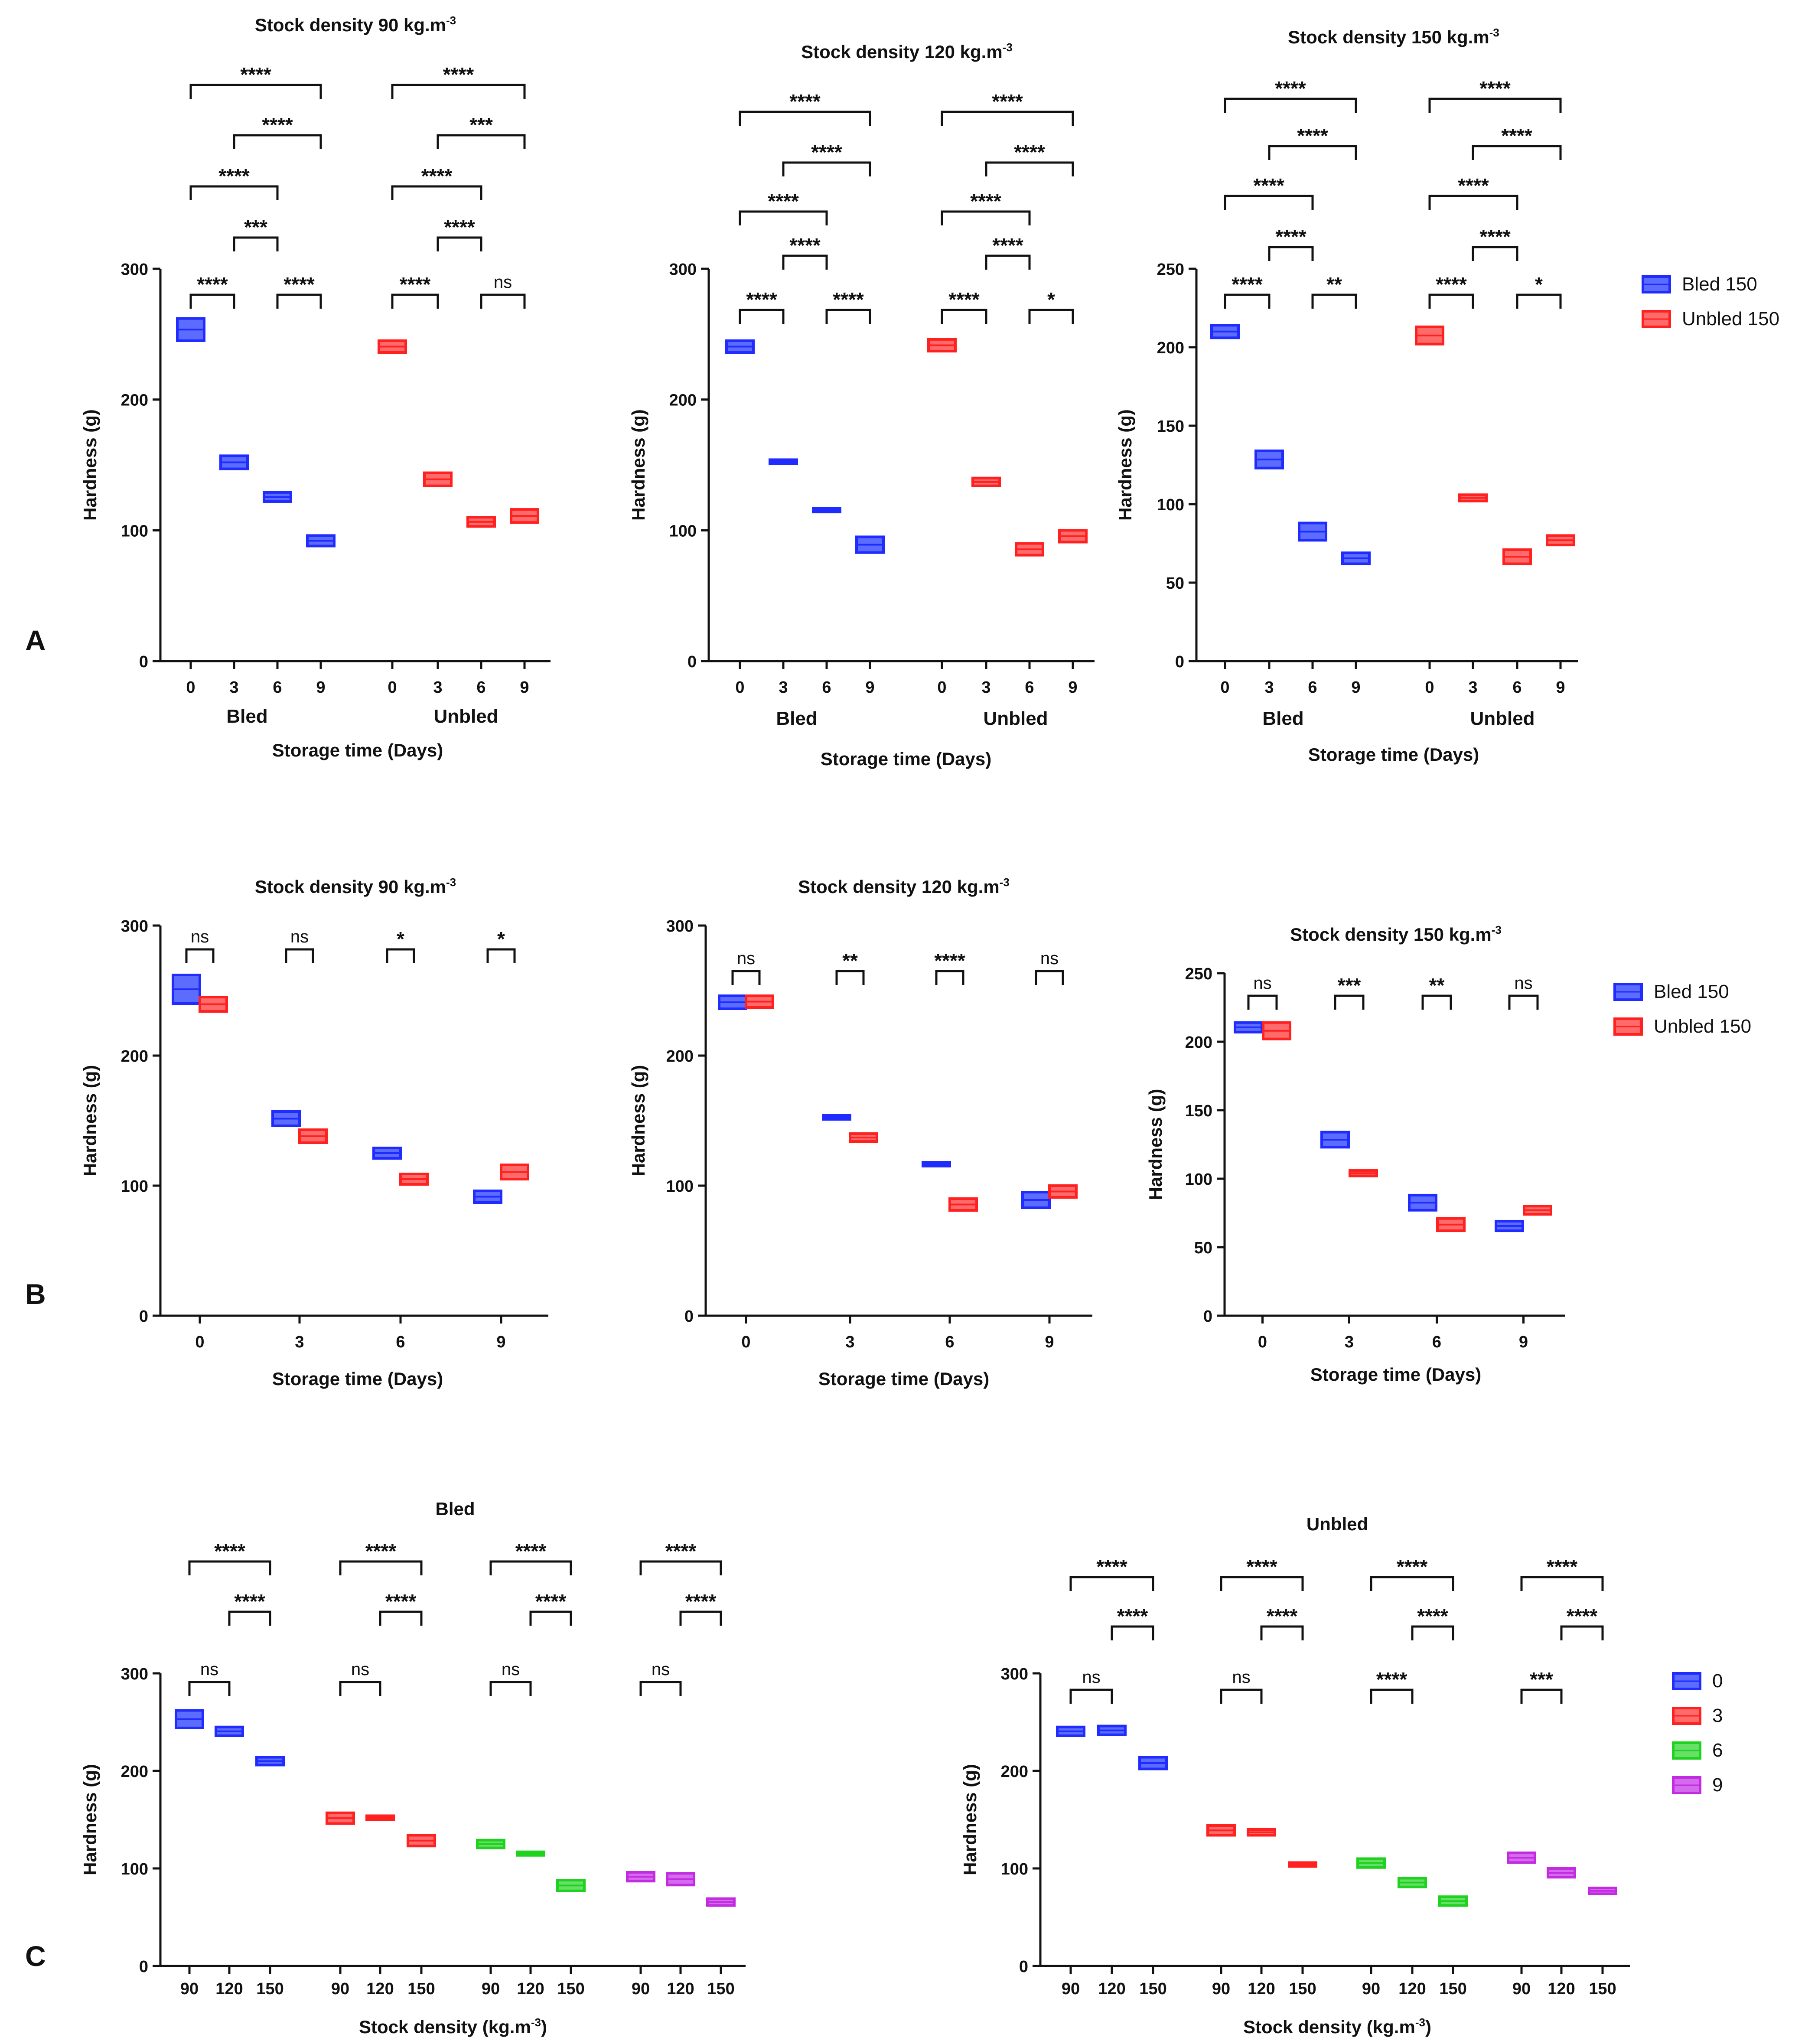 The width and height of the screenshot is (1805, 2044). I want to click on chart-title: Stock density 120 kg.m-3, so click(904, 886).